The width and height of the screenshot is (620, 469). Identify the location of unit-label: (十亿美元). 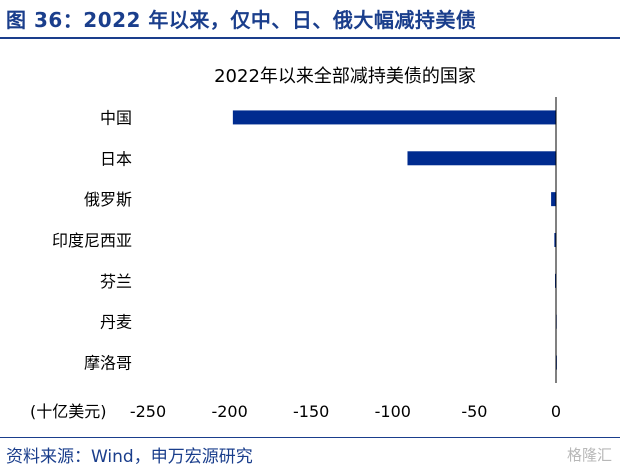
(68, 411).